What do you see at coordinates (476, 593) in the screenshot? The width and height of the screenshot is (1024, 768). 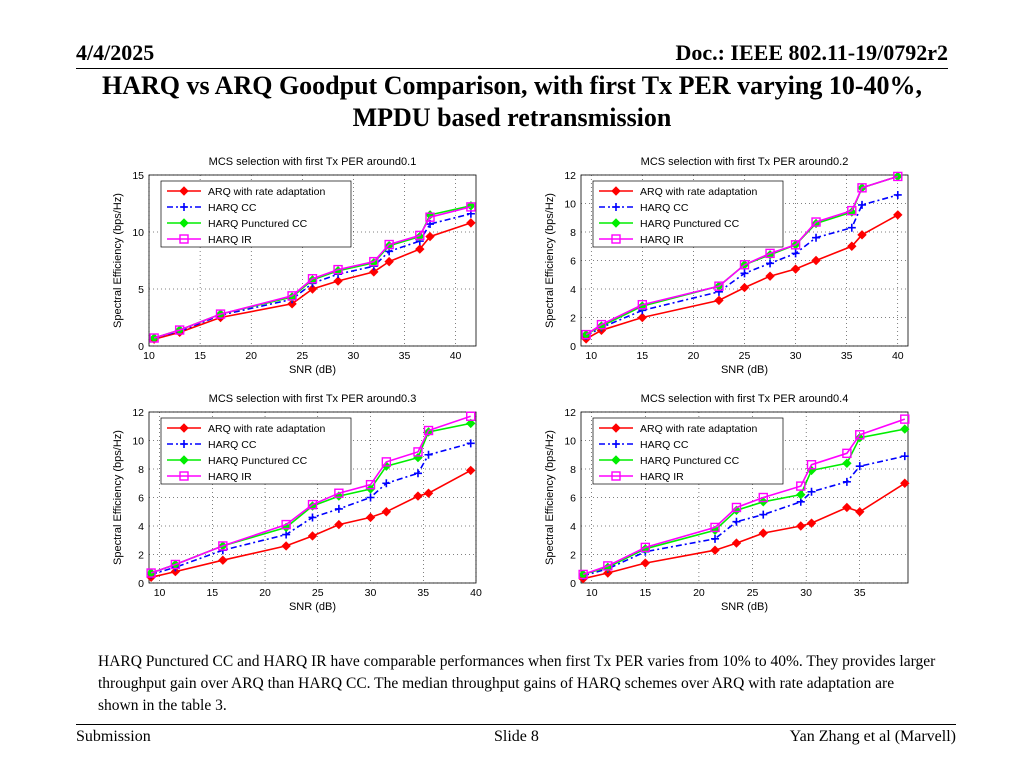 I see `x-tick-label: 40` at bounding box center [476, 593].